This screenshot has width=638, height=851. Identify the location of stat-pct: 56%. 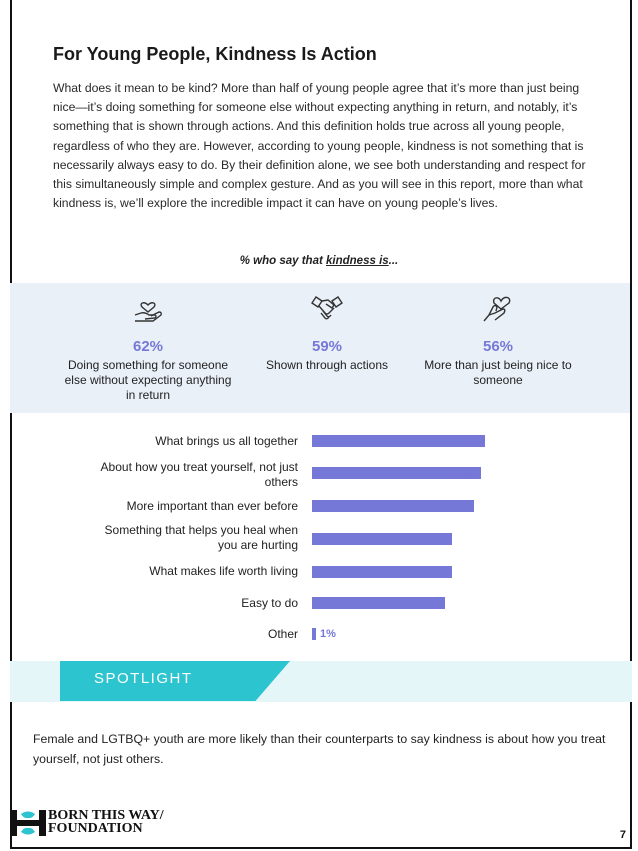
(498, 346).